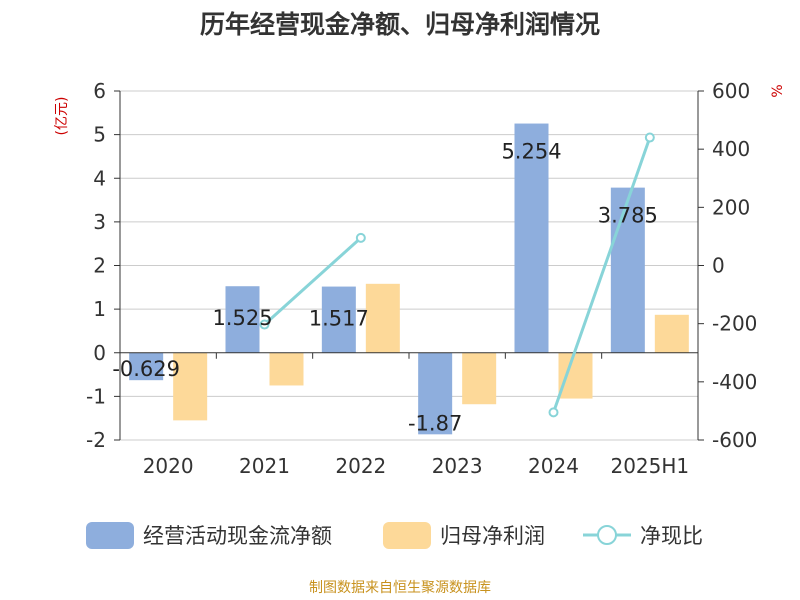 This screenshot has width=800, height=600. What do you see at coordinates (407, 535) in the screenshot?
I see `legend-net-profit-swatch` at bounding box center [407, 535].